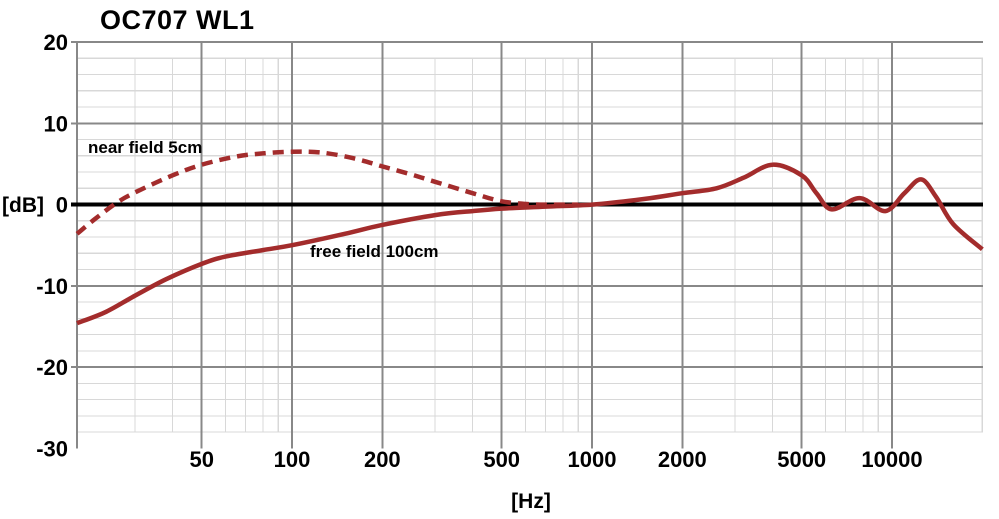 The height and width of the screenshot is (519, 999). What do you see at coordinates (56, 123) in the screenshot?
I see `y-tick-label: 10` at bounding box center [56, 123].